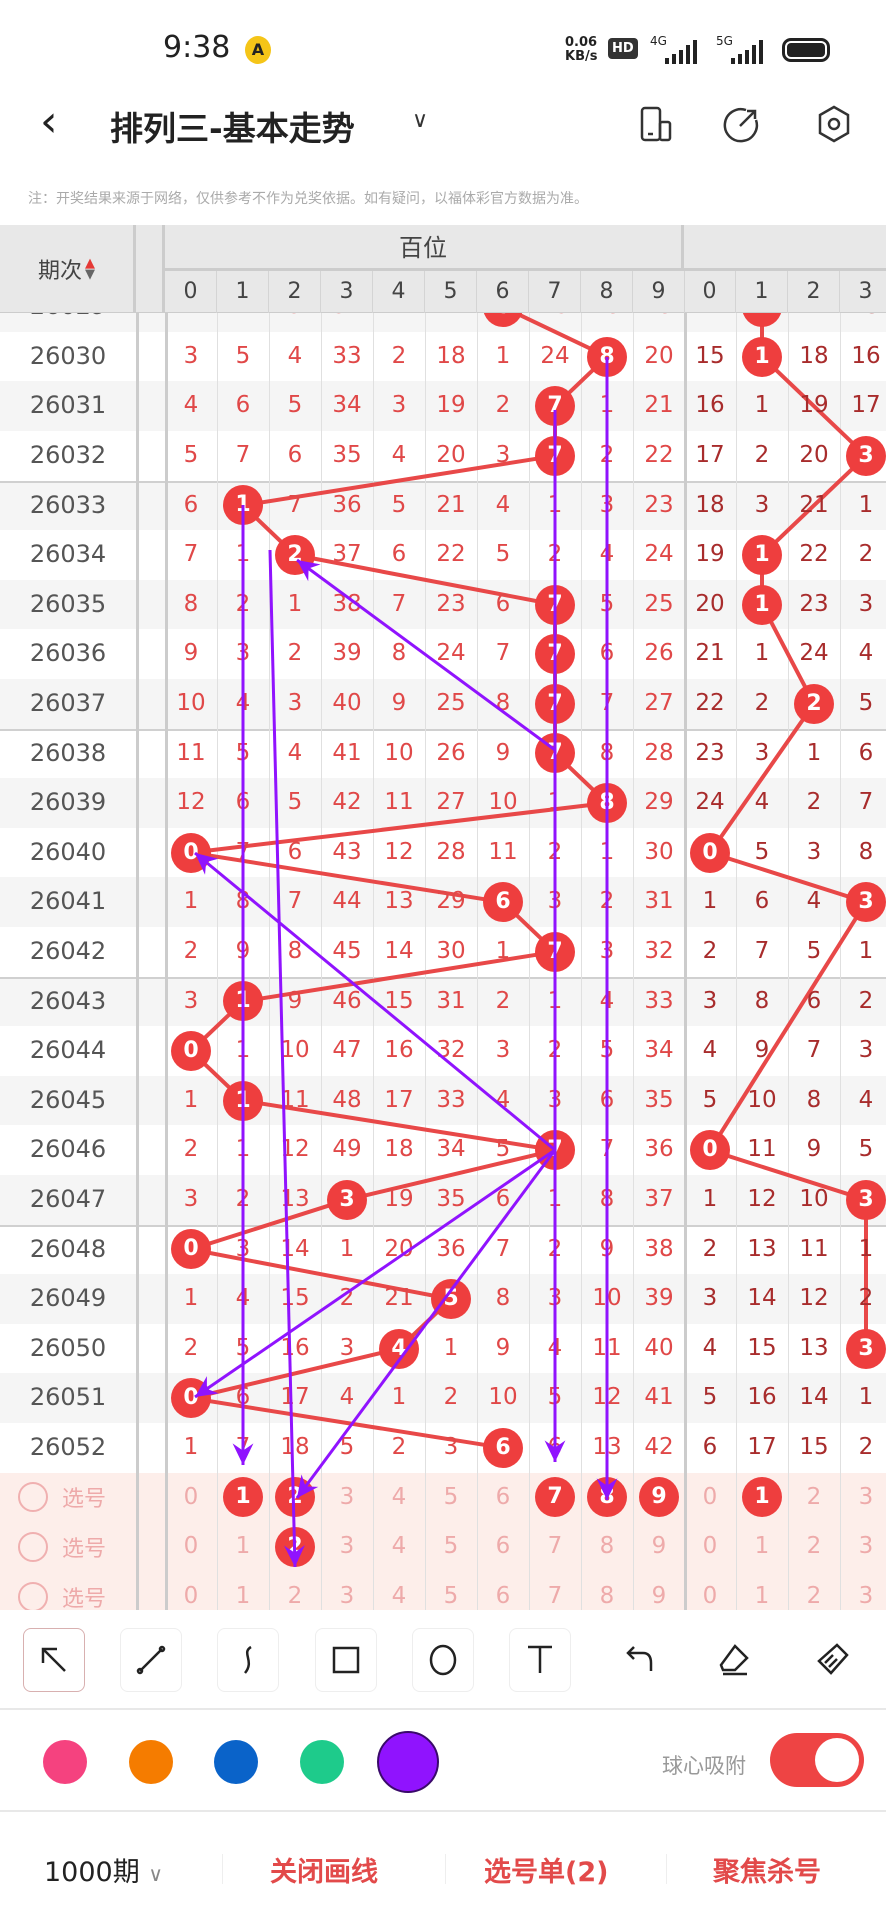 This screenshot has width=886, height=1920. I want to click on hundreds-cell: 11, so click(191, 752).